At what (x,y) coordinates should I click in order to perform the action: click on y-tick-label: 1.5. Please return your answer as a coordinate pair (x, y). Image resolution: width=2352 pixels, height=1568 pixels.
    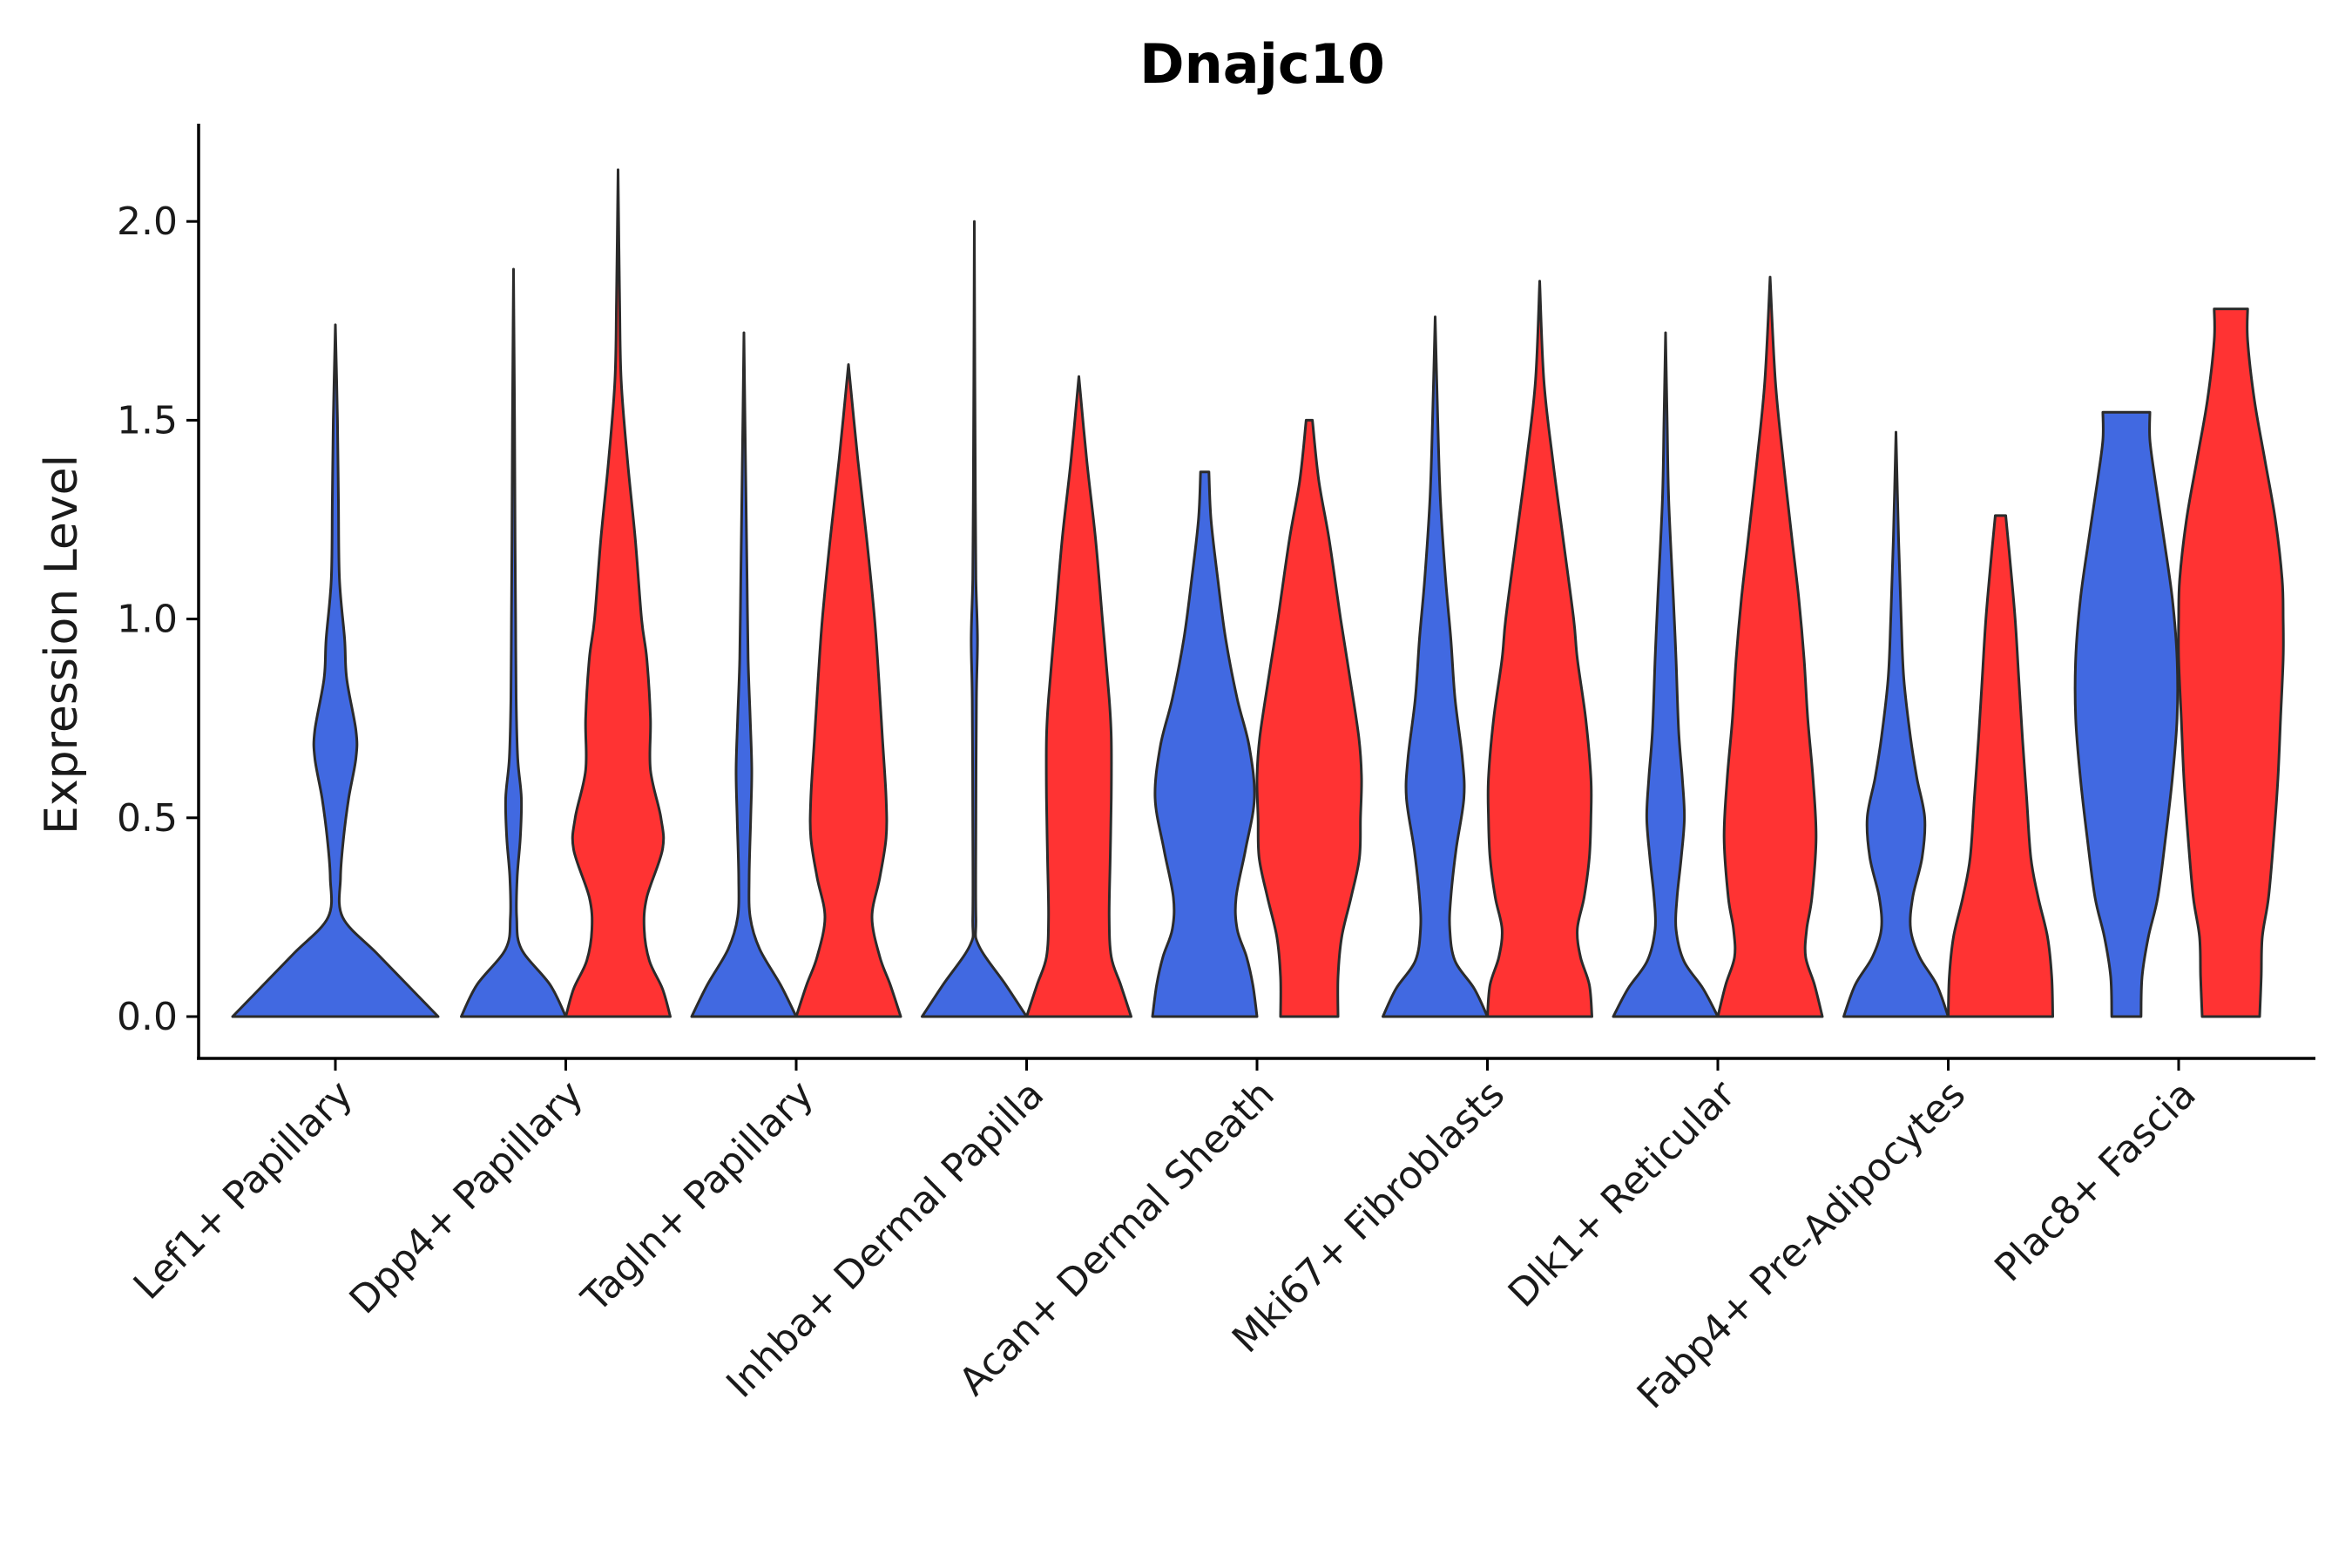
    Looking at the image, I should click on (147, 420).